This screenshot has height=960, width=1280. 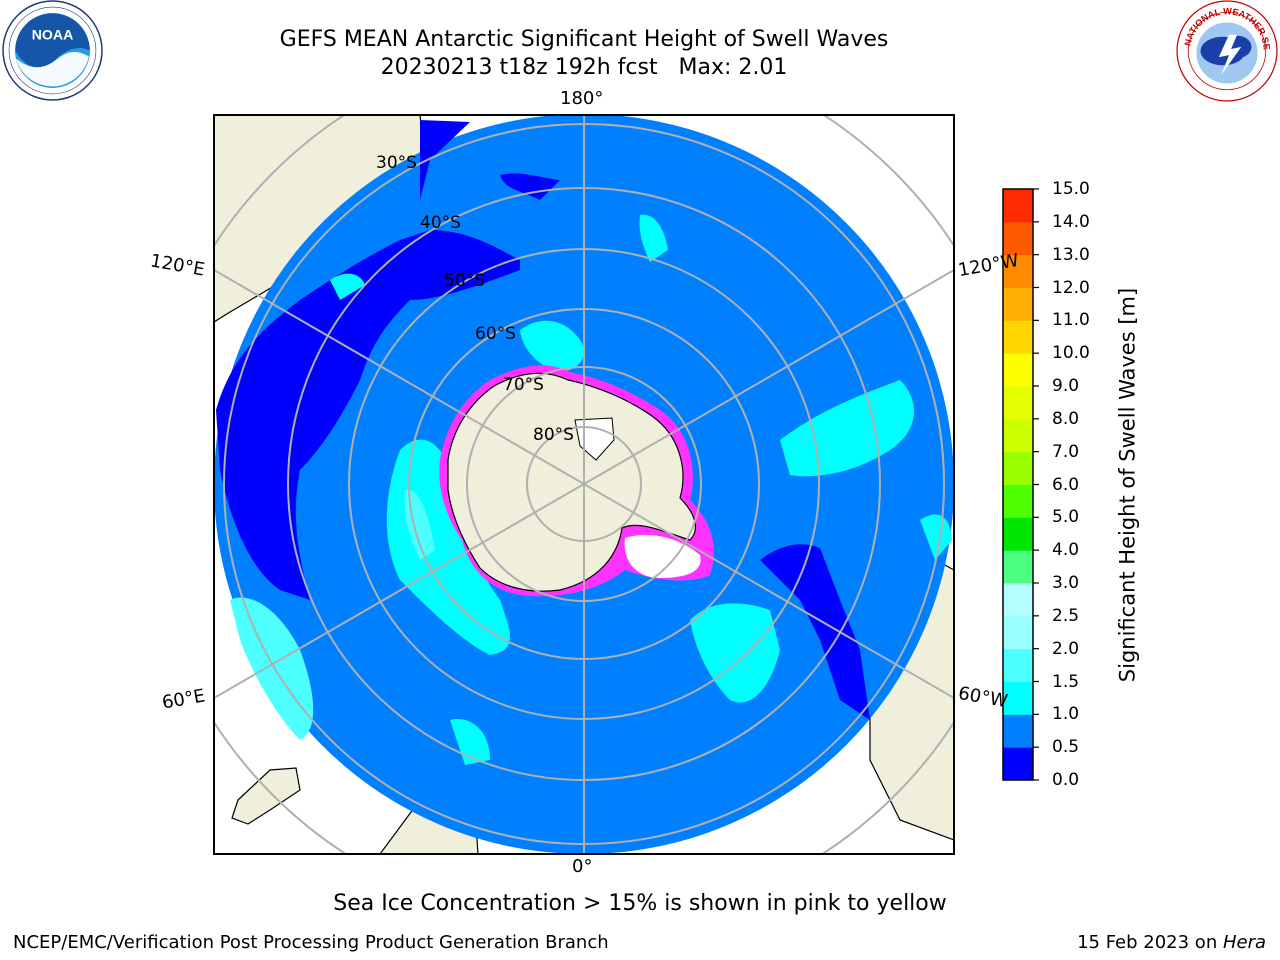 I want to click on noaa-logo: NOAA, so click(x=52, y=50).